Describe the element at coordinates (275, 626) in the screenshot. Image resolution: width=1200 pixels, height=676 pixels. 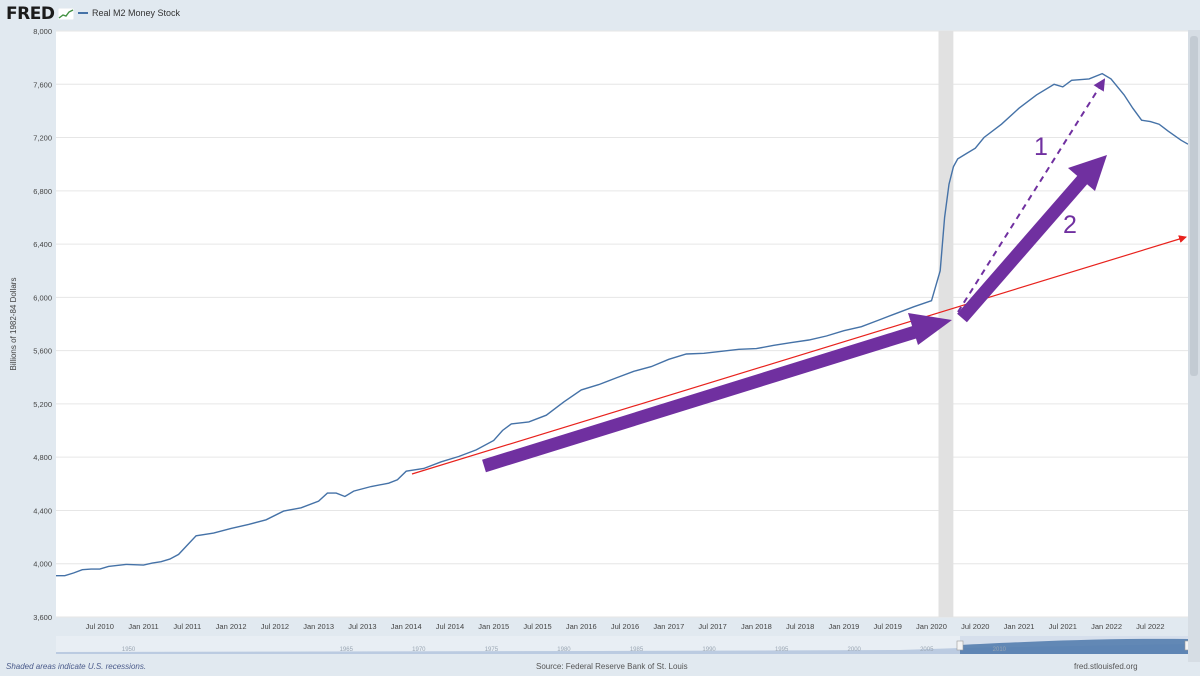
I see `x-tick-label: Jul 2012` at that location.